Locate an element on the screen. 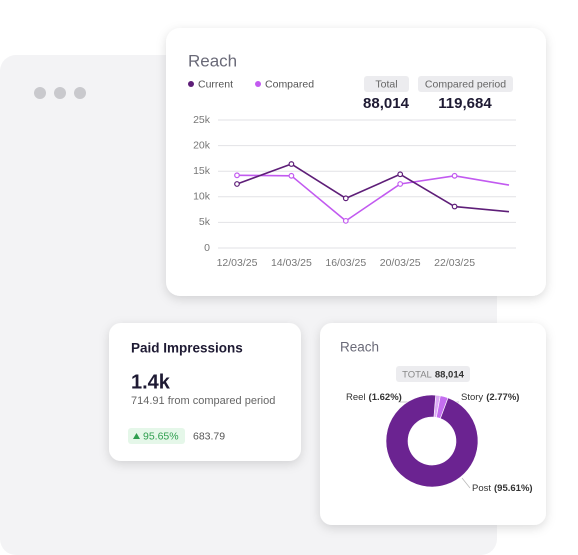 The image size is (578, 555). card-title: Paid Impressions is located at coordinates (187, 348).